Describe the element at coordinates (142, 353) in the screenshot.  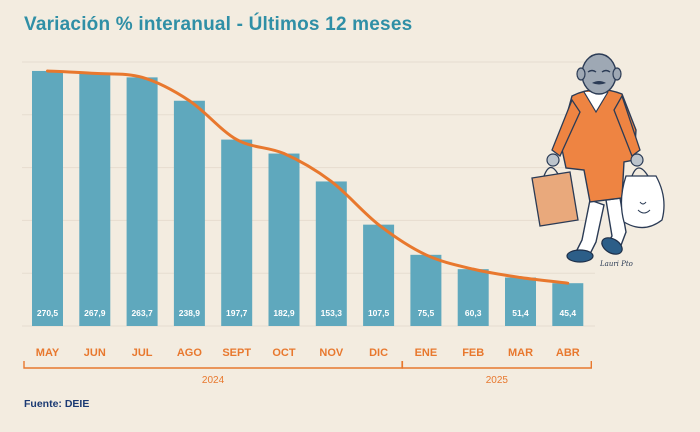
I see `category-label: JUL` at that location.